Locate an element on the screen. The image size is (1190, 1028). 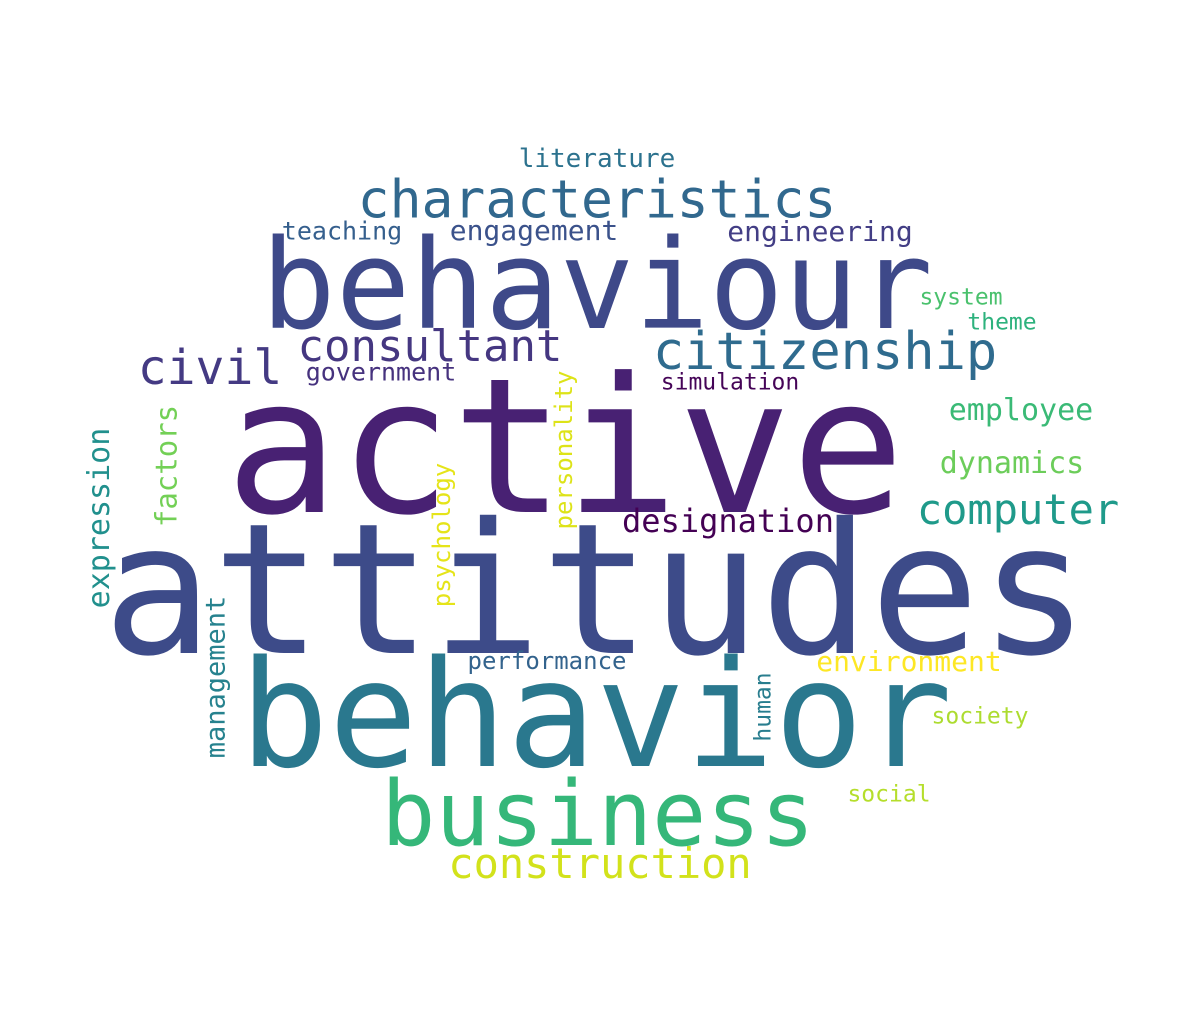
word-behaviour: behaviour is located at coordinates (597, 286).